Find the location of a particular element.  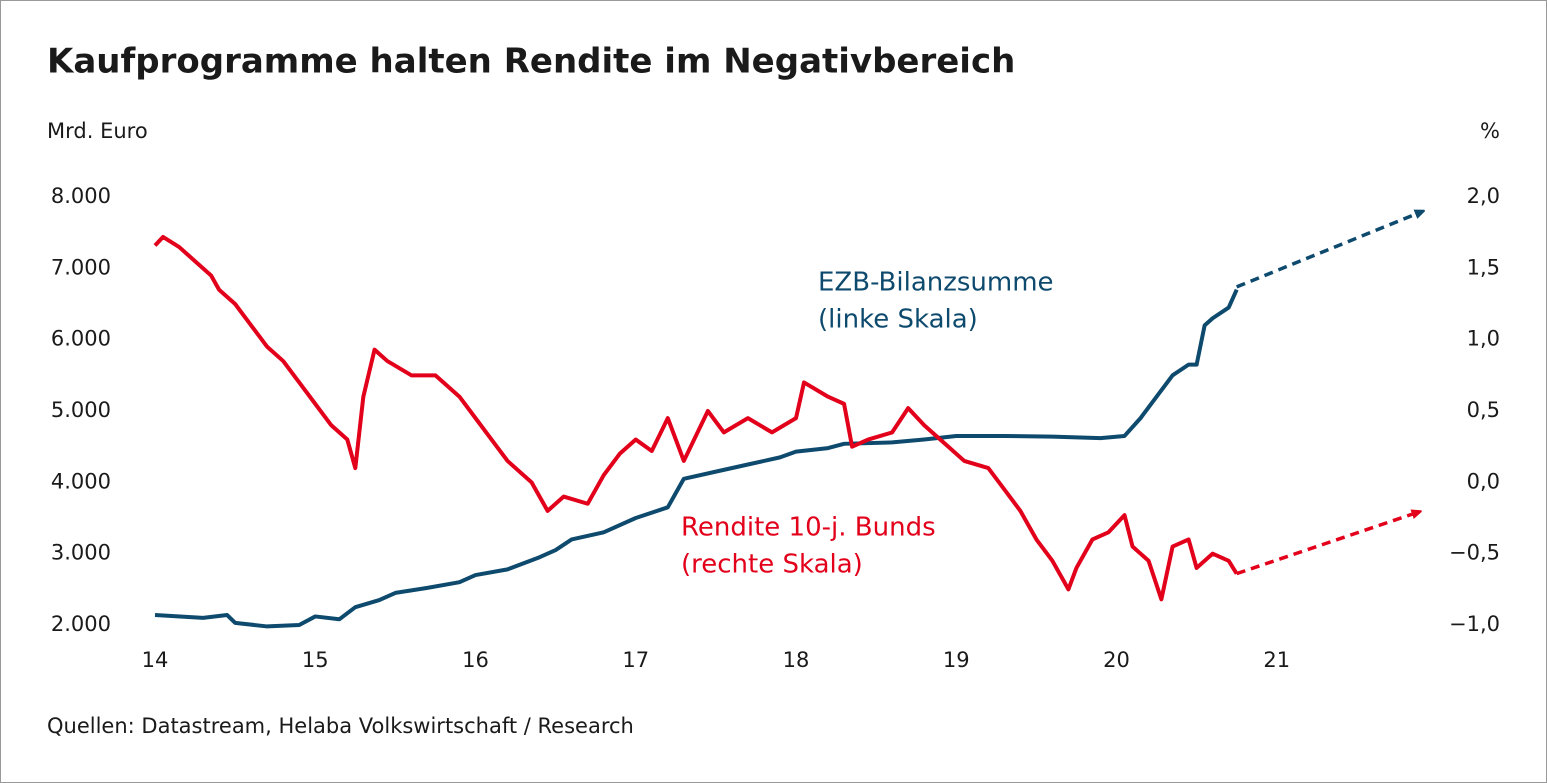

x-tick-label: 20 is located at coordinates (1116, 660).